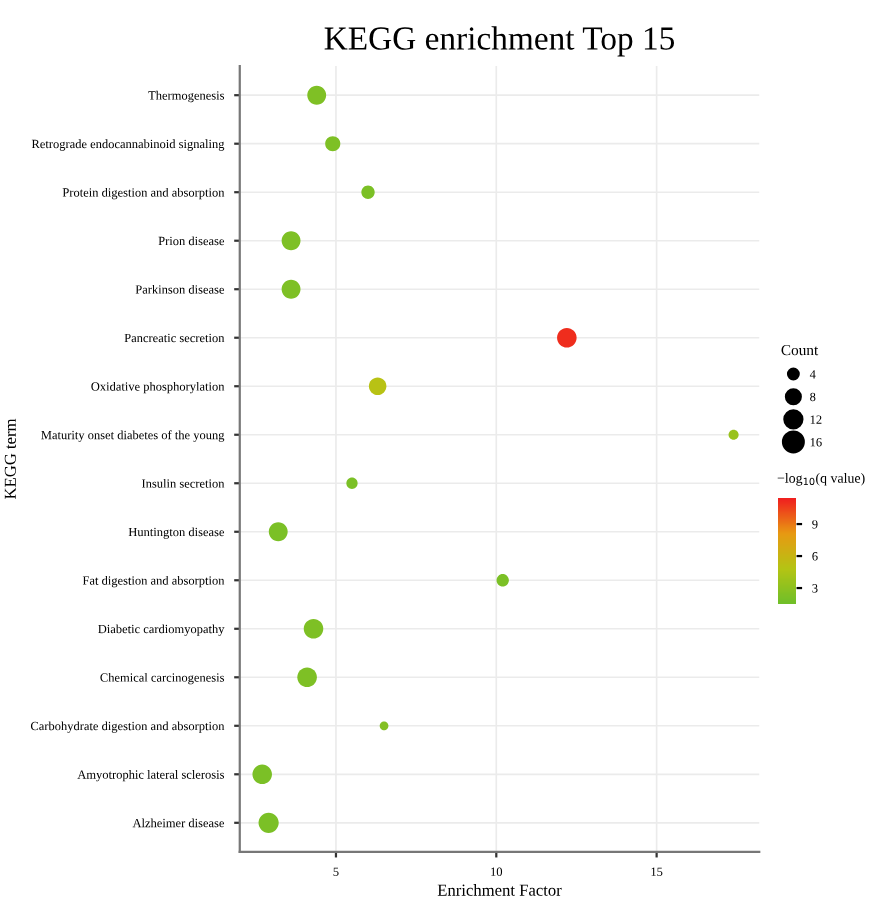 The width and height of the screenshot is (888, 918). I want to click on y-axis-title: KEGG term, so click(10, 459).